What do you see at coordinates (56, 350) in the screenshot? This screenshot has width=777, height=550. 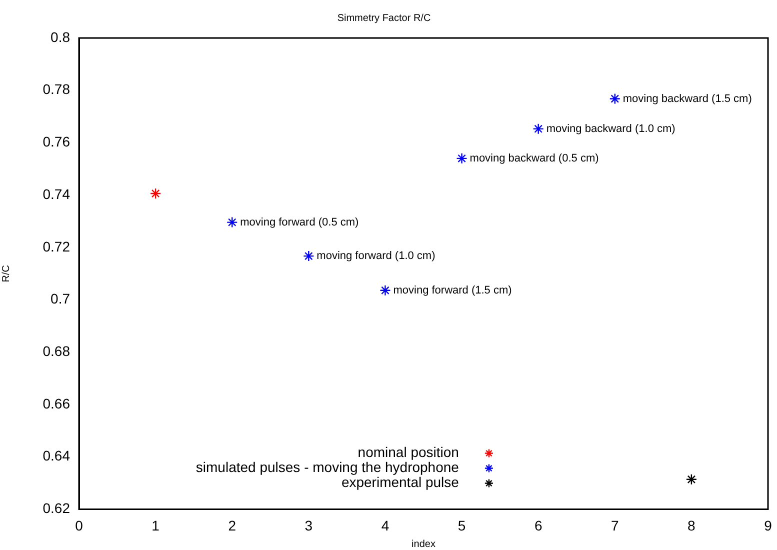 I see `y-tick-label: 0.68` at bounding box center [56, 350].